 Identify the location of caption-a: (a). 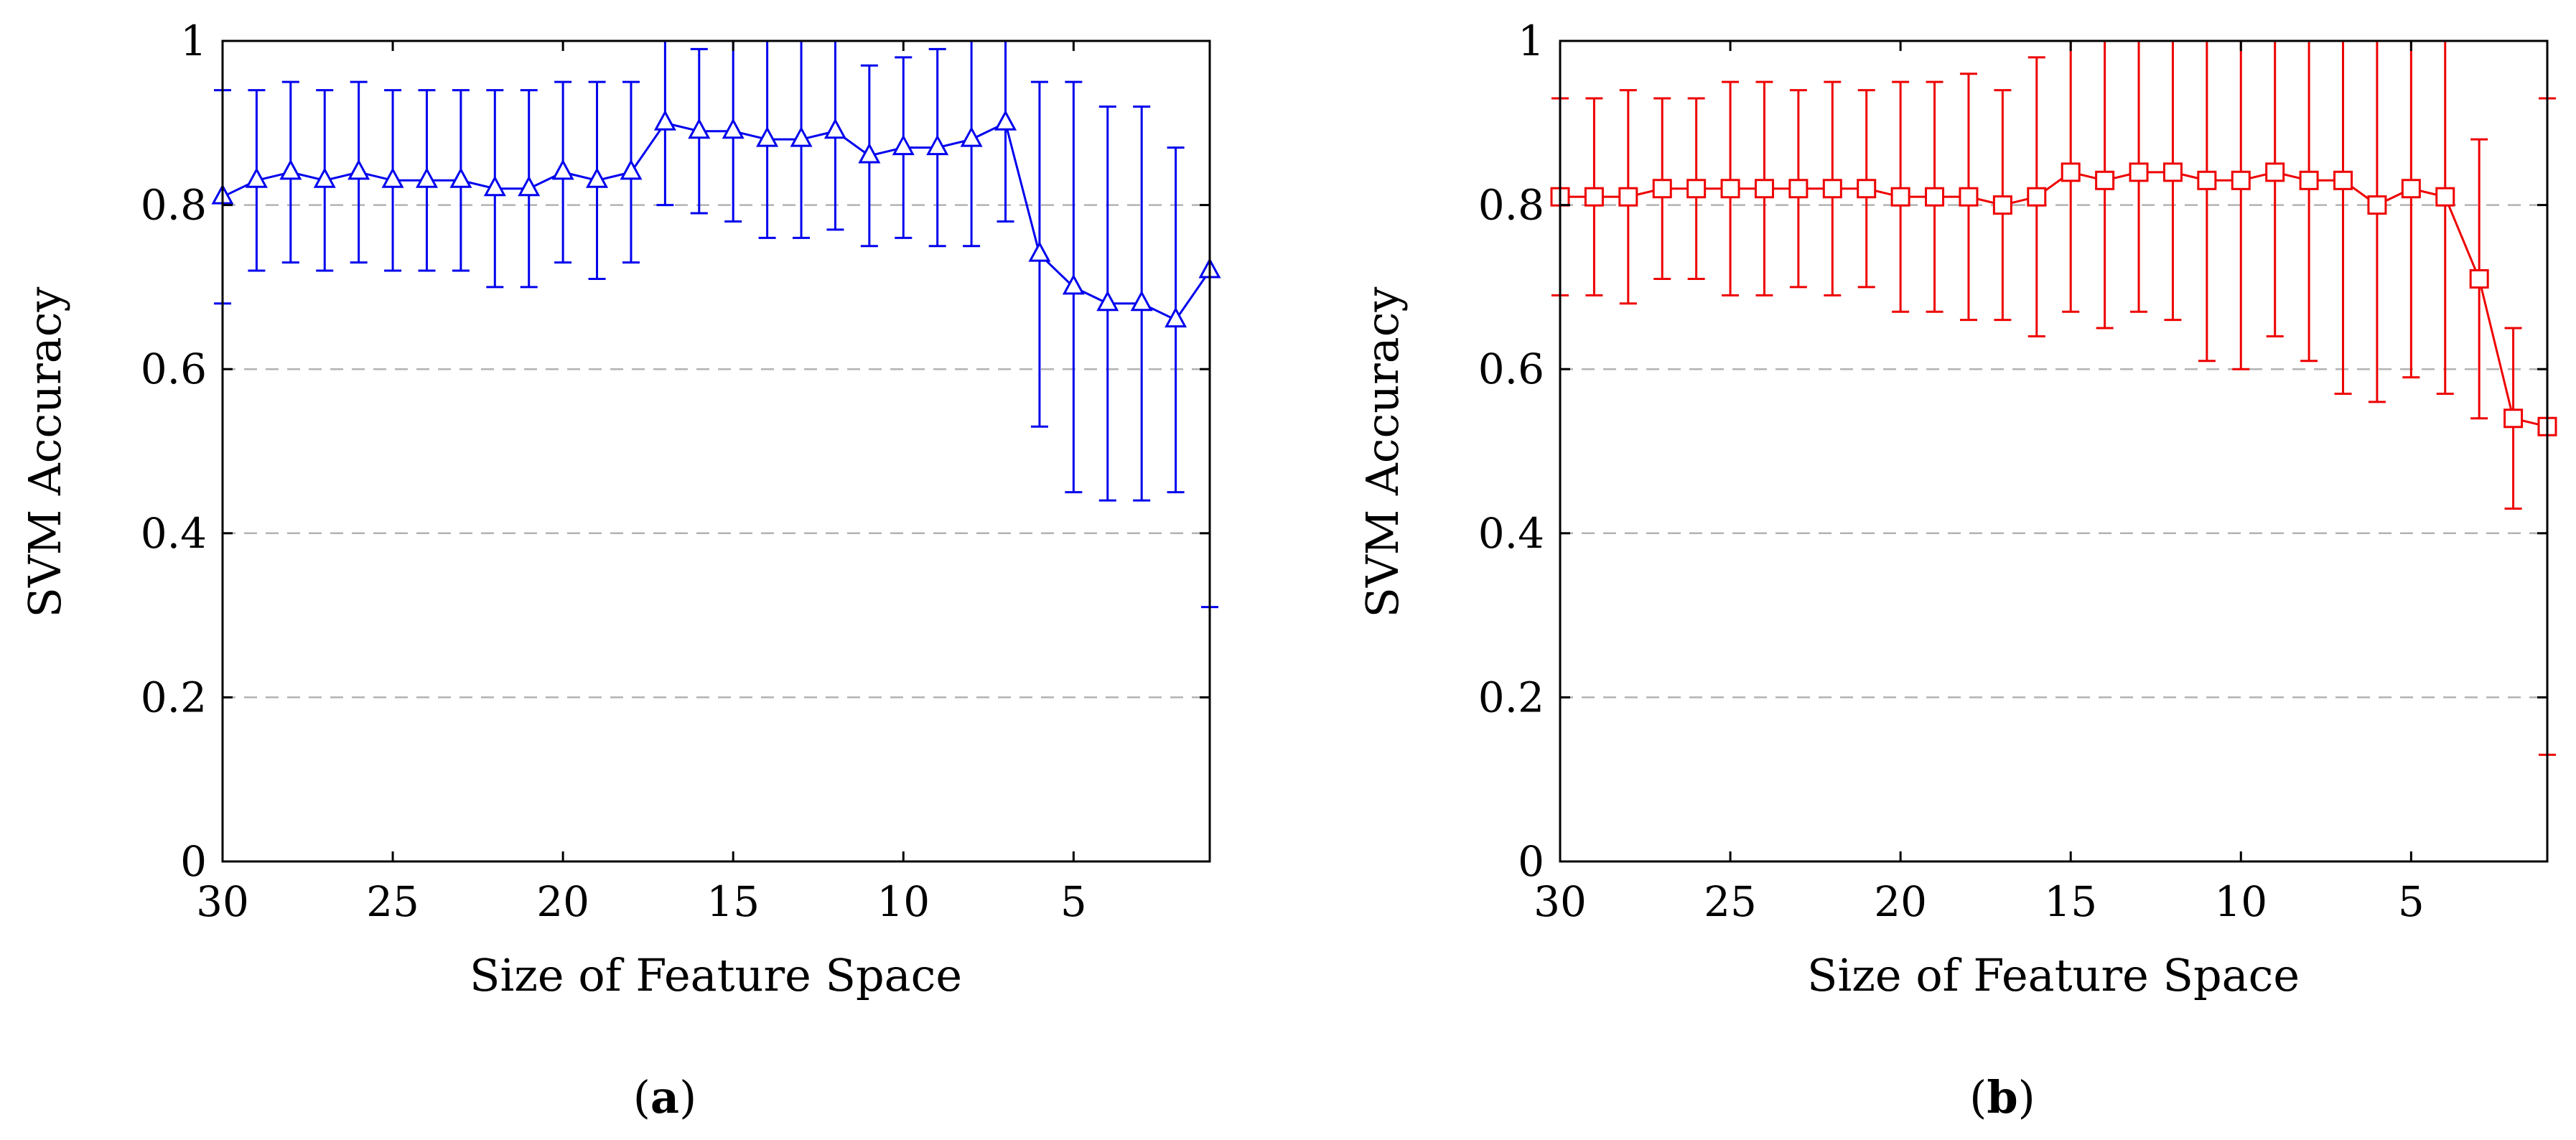
(665, 1097).